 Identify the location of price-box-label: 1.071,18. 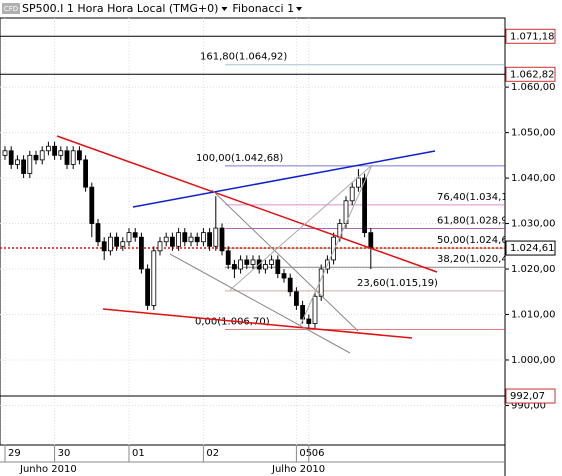
(532, 36).